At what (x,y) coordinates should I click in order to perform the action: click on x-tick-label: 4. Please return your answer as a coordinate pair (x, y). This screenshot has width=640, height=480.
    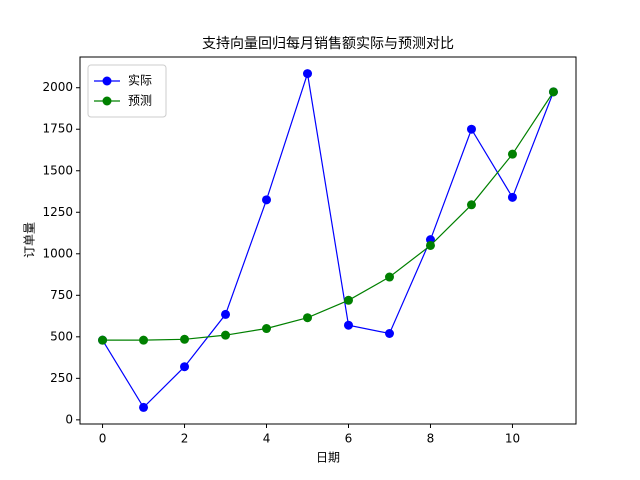
    Looking at the image, I should click on (267, 439).